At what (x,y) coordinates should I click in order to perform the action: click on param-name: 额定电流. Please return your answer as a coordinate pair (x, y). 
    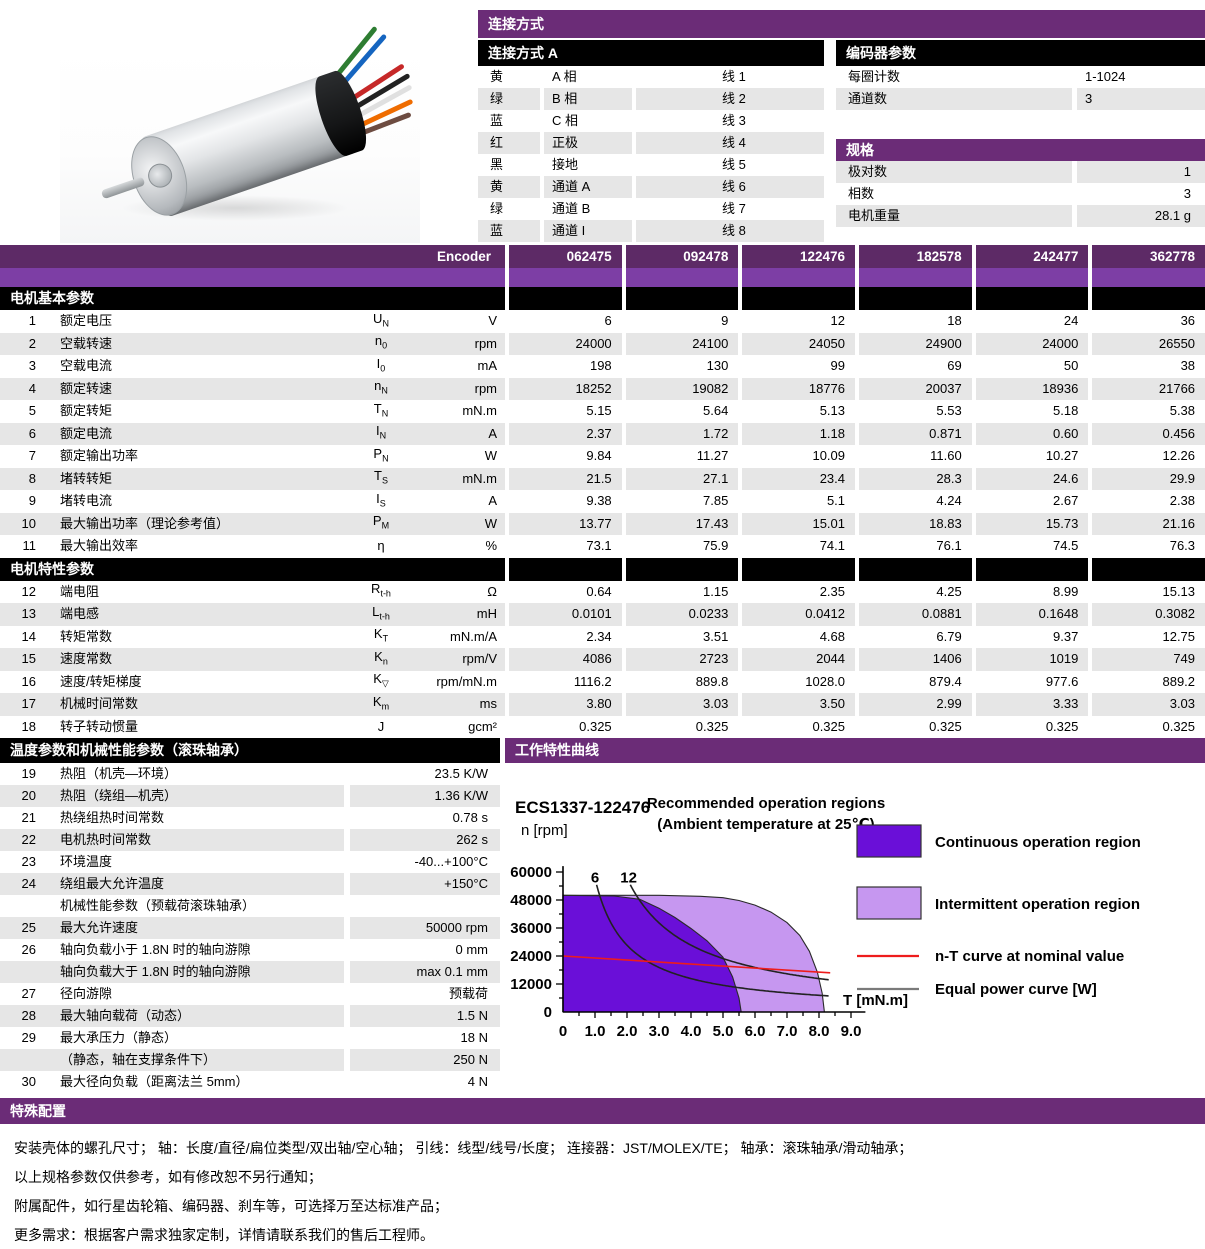
    Looking at the image, I should click on (86, 433).